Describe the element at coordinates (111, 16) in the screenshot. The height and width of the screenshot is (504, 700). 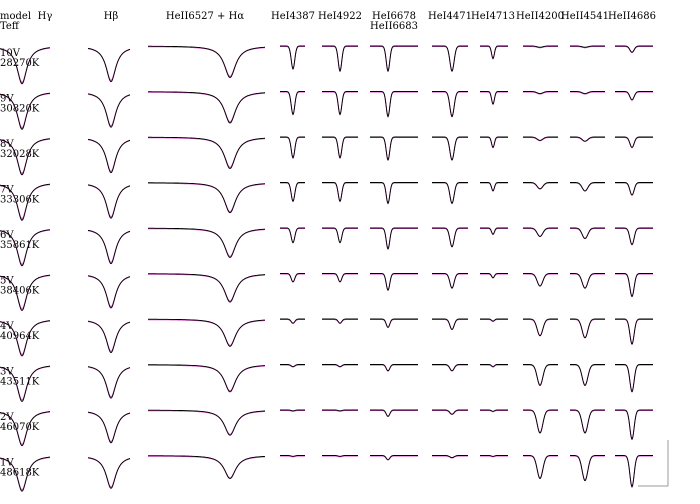
I see `column-label: Hβ` at that location.